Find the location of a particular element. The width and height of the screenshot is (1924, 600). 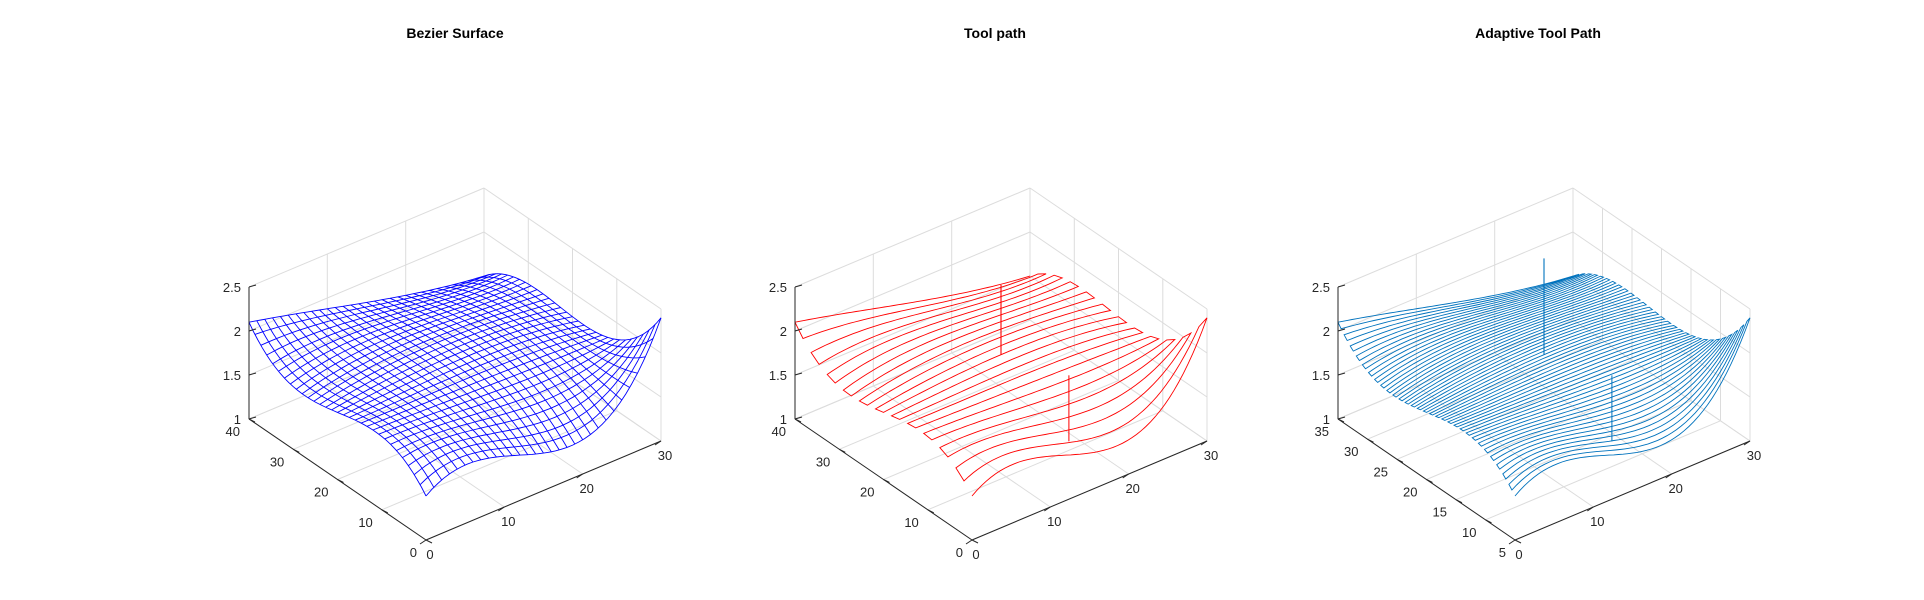

y-tick-label: 35 is located at coordinates (1322, 431).